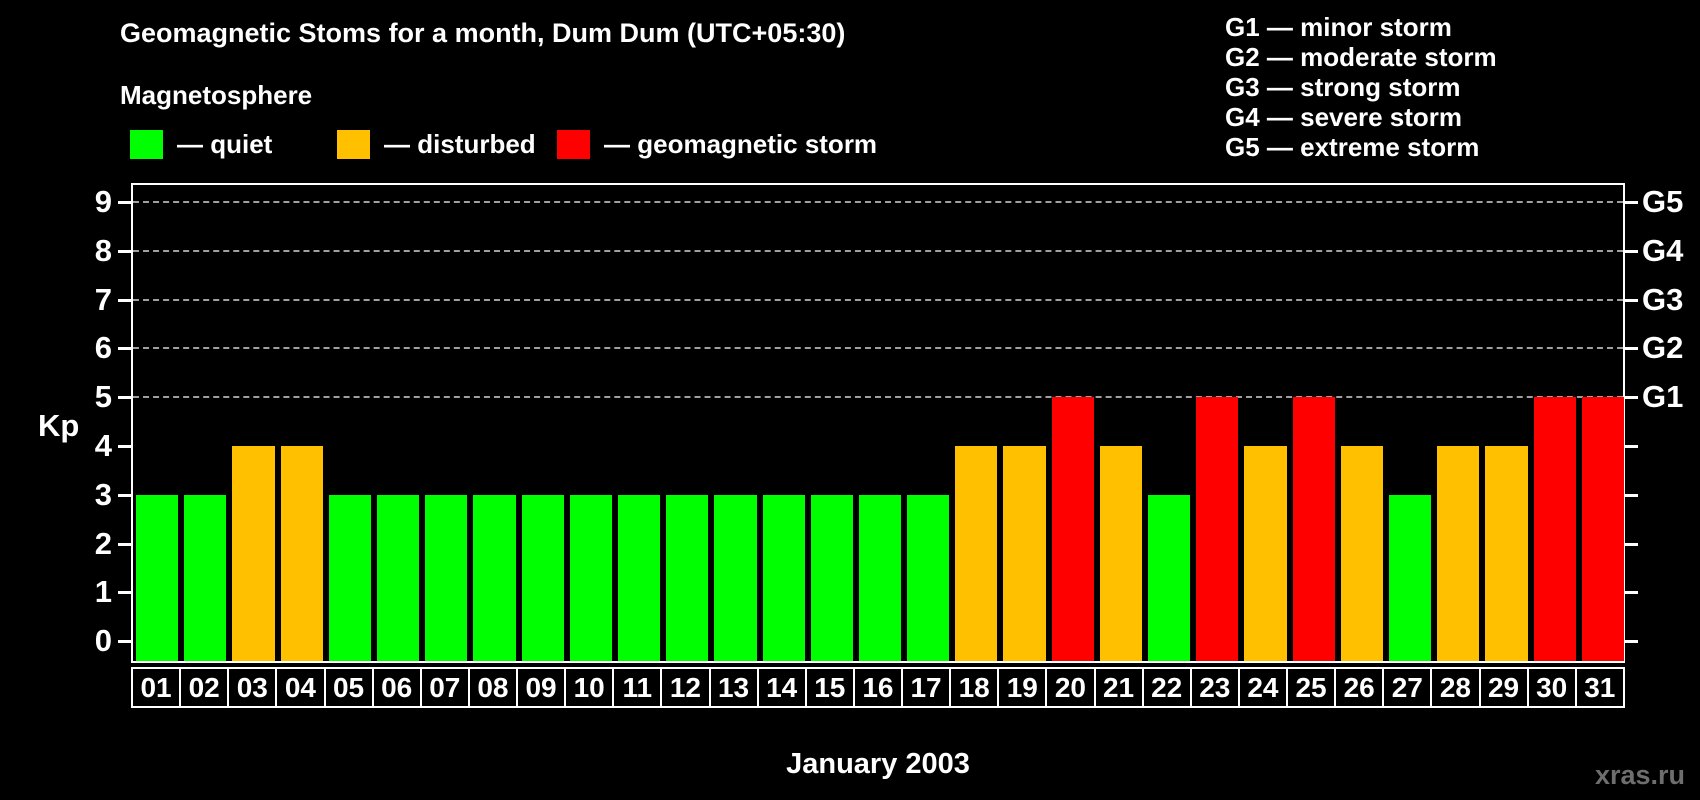  I want to click on y-axis-tick-label: 6, so click(103, 348).